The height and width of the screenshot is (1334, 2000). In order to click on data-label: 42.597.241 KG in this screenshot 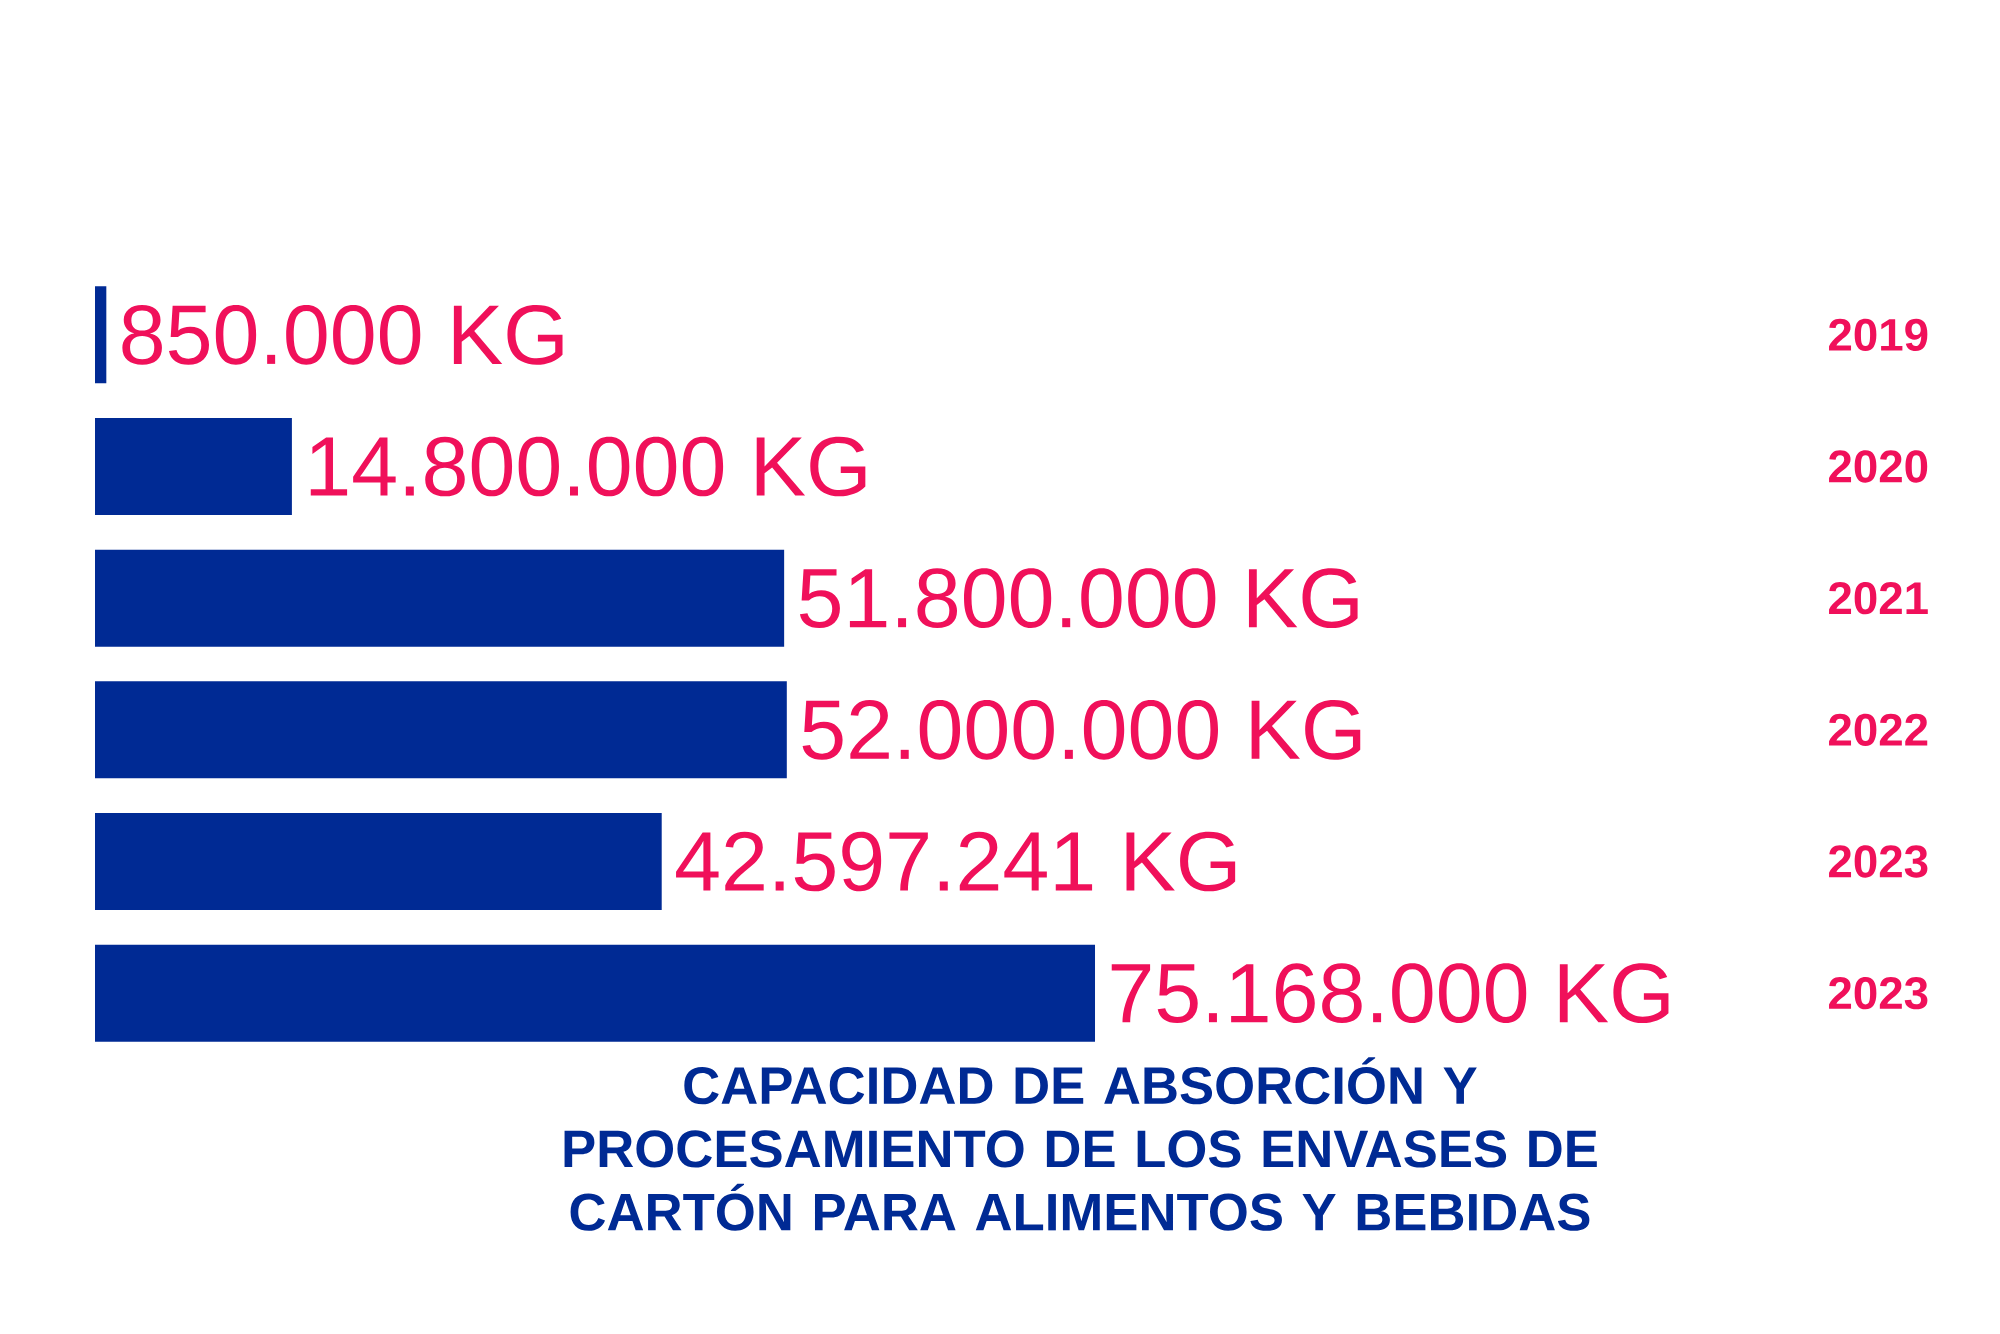, I will do `click(956, 861)`.